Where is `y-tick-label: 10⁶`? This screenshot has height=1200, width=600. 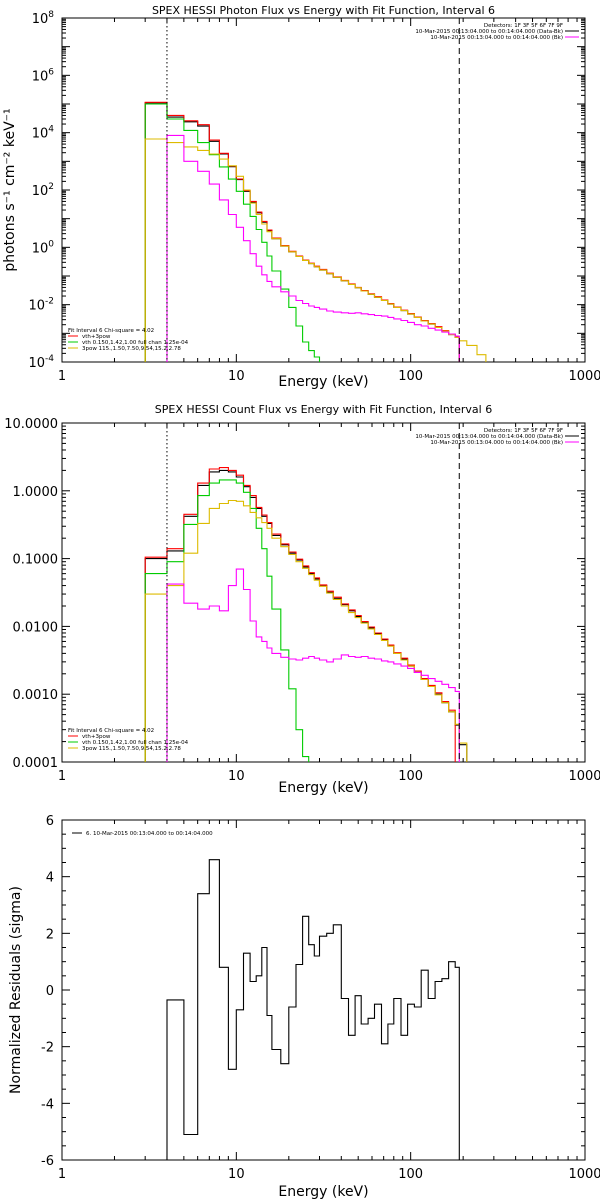 y-tick-label: 10⁶ is located at coordinates (43, 75).